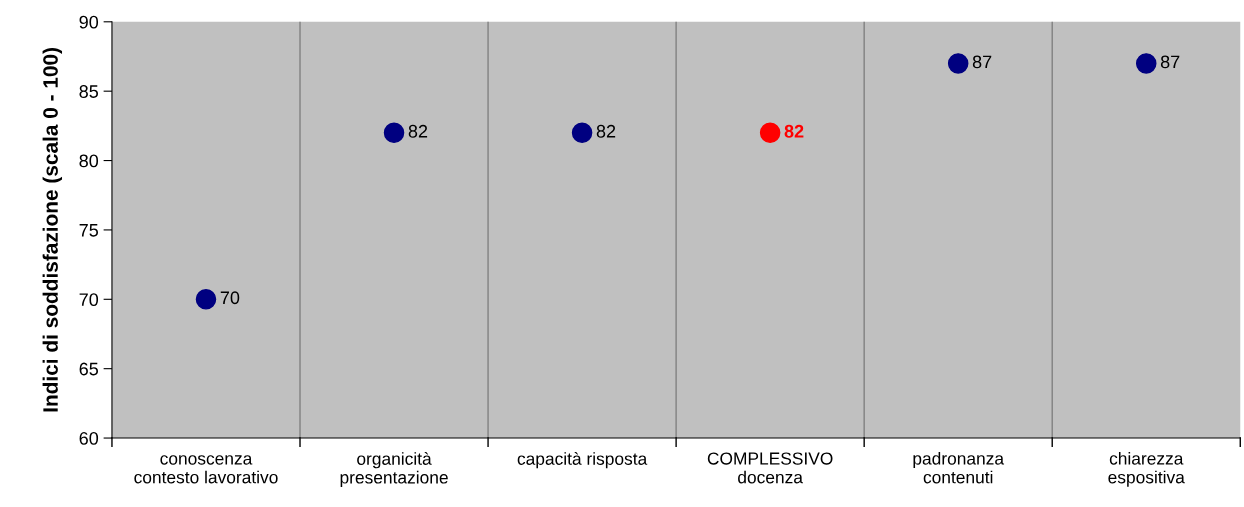  Describe the element at coordinates (89, 22) in the screenshot. I see `y-tick-label: 90` at that location.